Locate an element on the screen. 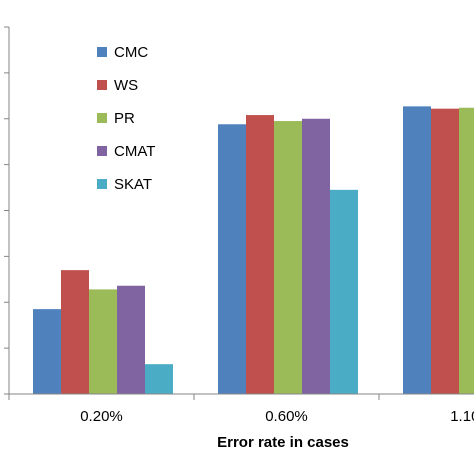 The width and height of the screenshot is (474, 474). legend-label-pr: PR is located at coordinates (124, 118).